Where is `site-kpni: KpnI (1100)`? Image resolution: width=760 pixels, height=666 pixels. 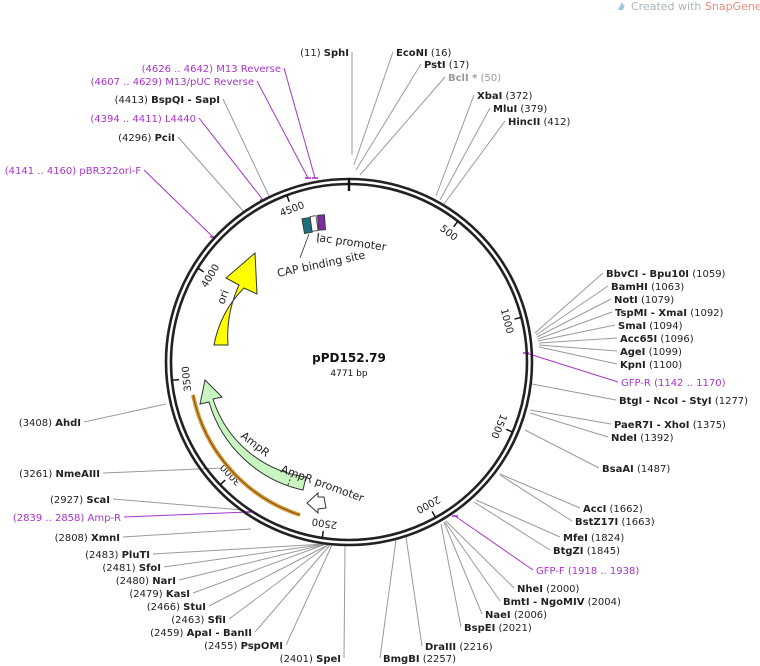
site-kpni: KpnI (1100) is located at coordinates (651, 365).